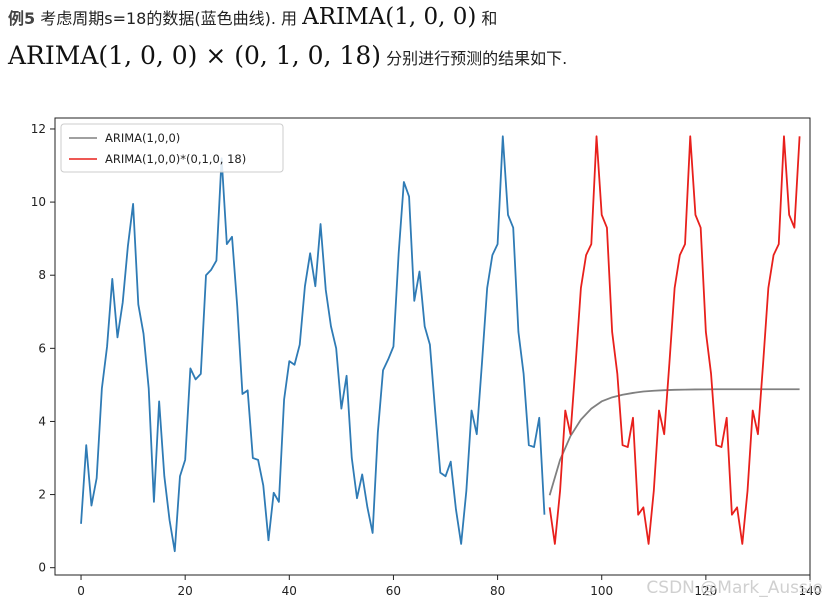  What do you see at coordinates (42, 568) in the screenshot?
I see `y-tick-label: 0` at bounding box center [42, 568].